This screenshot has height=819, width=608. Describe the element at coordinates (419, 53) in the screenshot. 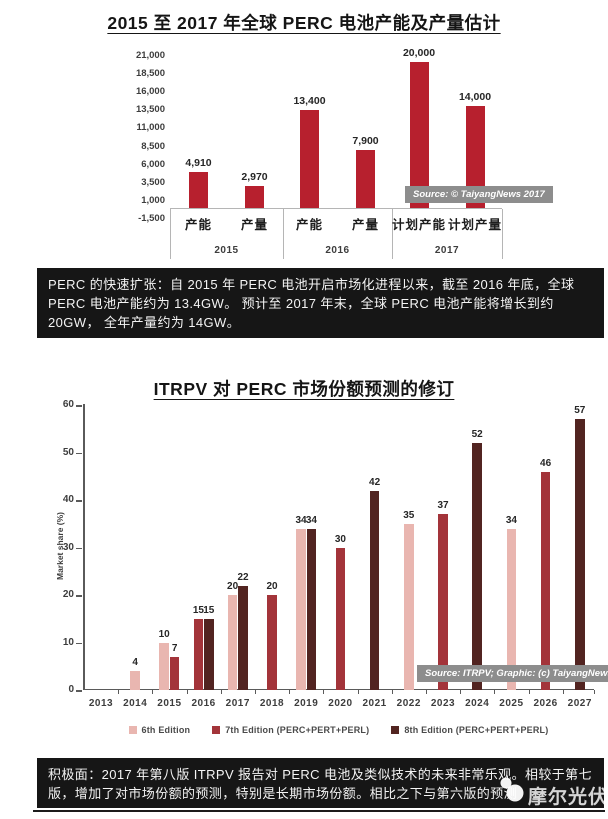

I see `bar-value-label: 20,000` at that location.